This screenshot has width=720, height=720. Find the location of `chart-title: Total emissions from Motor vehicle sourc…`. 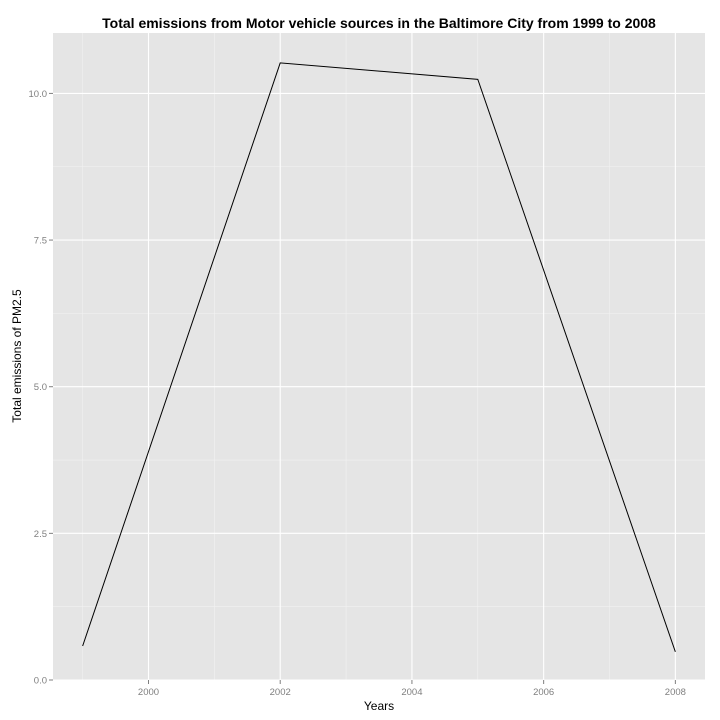

chart-title: Total emissions from Motor vehicle sourc… is located at coordinates (379, 23).